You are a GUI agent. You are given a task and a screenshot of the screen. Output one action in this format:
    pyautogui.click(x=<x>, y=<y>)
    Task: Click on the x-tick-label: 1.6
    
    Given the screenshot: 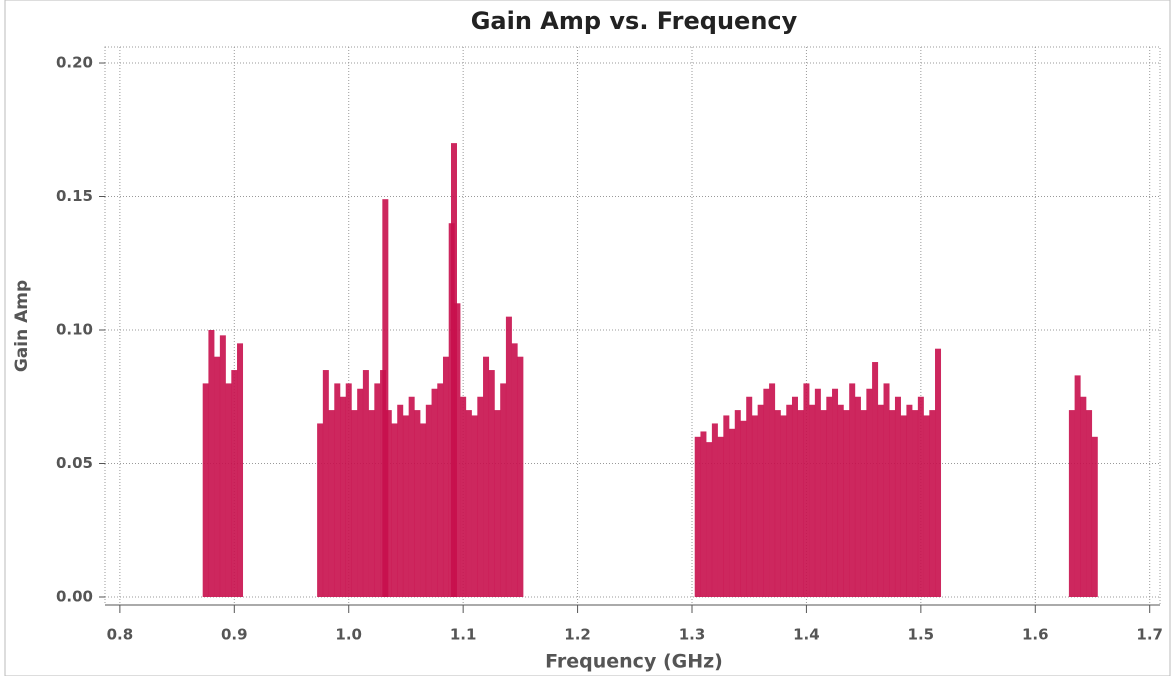 What is the action you would take?
    pyautogui.click(x=1035, y=635)
    